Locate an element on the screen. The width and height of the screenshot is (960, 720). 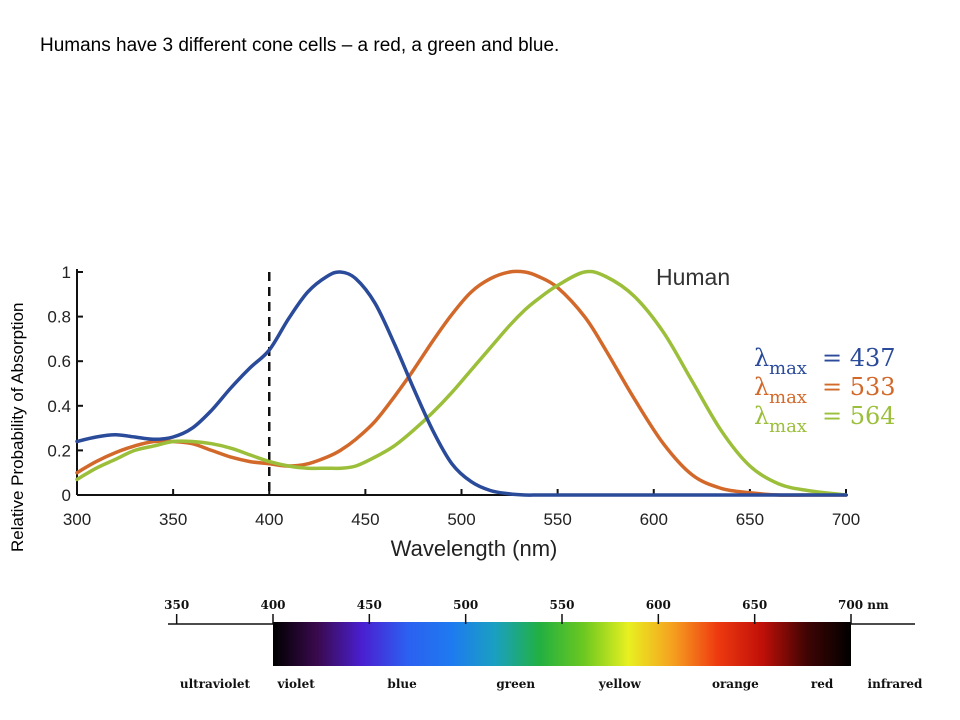
spectrum-band-label: red is located at coordinates (822, 684).